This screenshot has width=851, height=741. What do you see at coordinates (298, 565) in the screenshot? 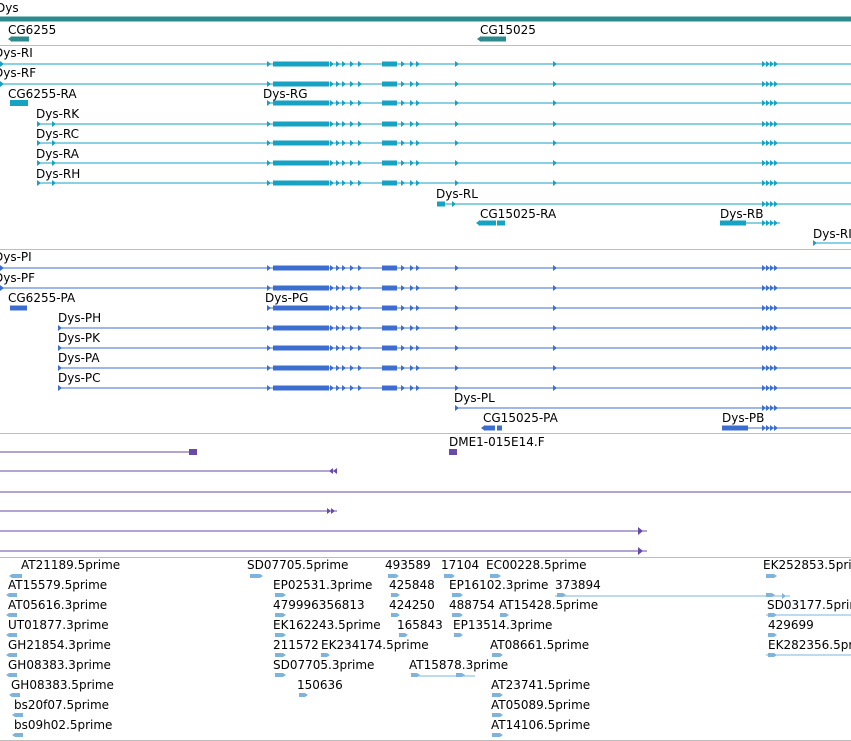
I see `est-label: SD07705.5prime` at bounding box center [298, 565].